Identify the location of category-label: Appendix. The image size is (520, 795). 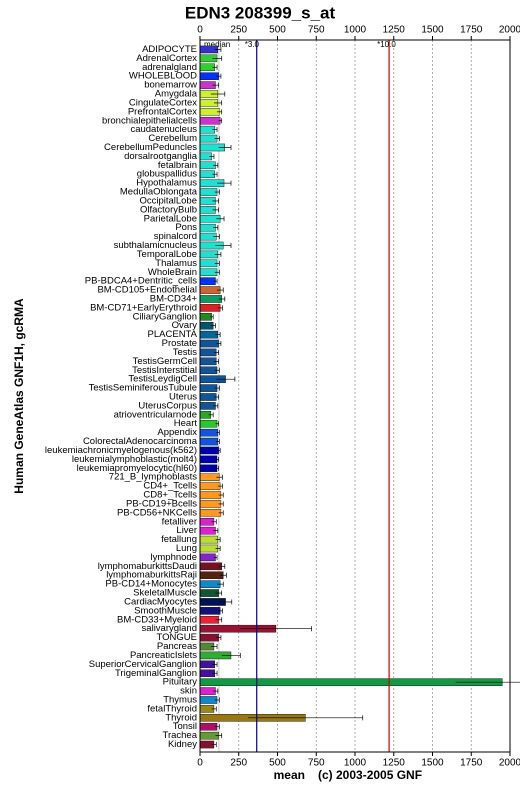
(177, 432).